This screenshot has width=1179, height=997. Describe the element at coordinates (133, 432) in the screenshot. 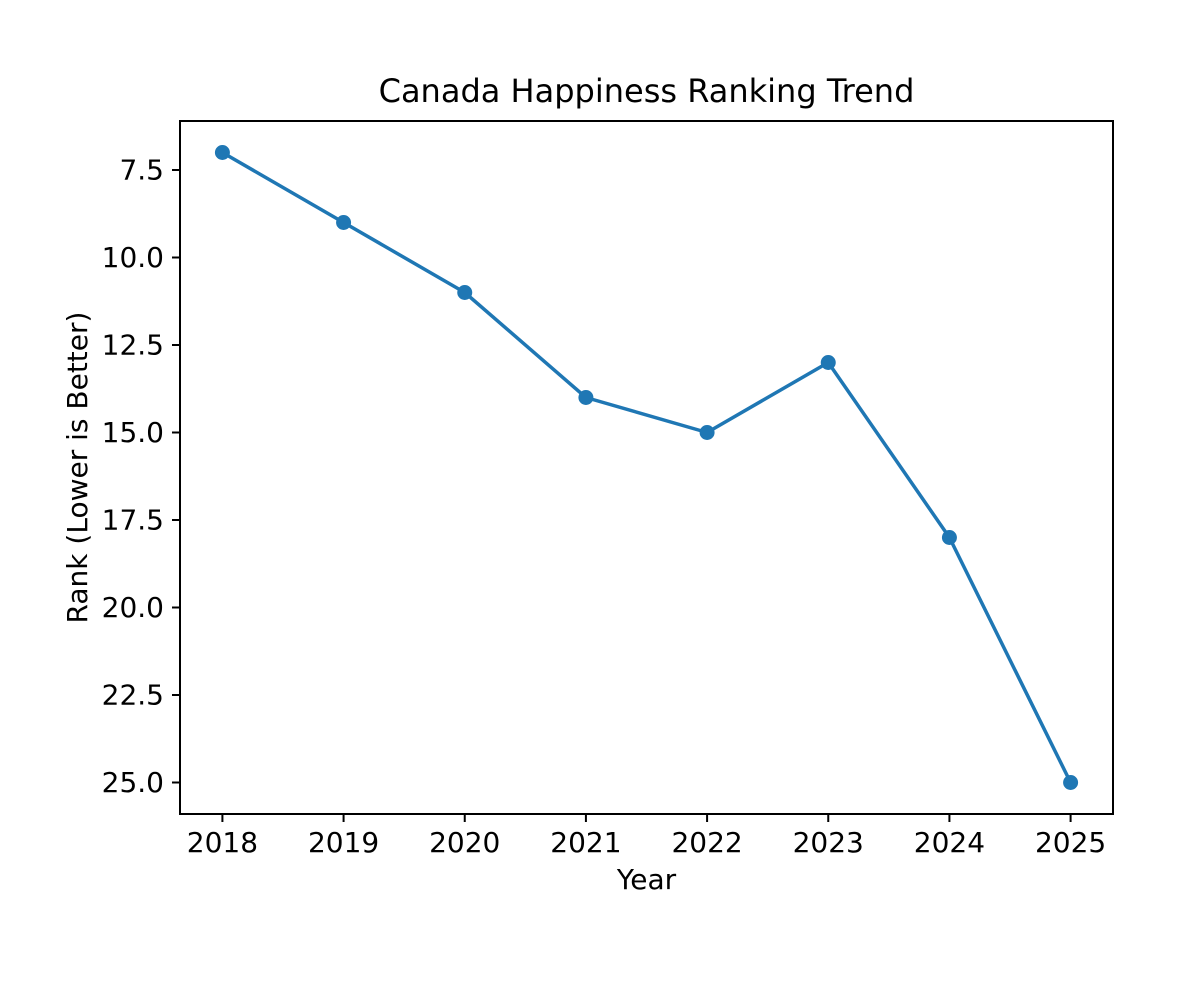

I see `y-tick-label: 15.0` at that location.